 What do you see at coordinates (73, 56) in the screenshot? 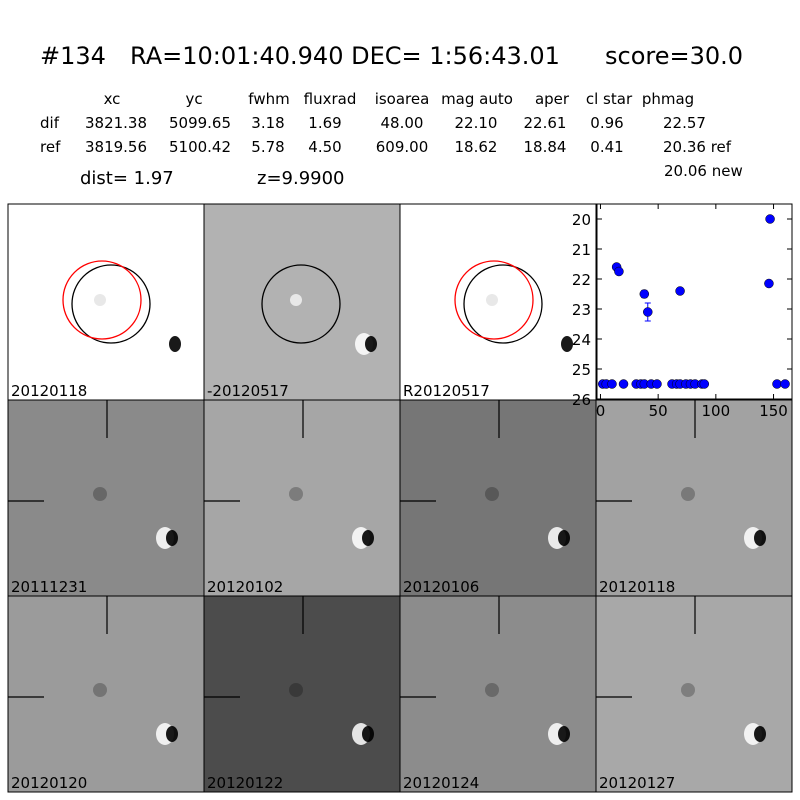
I see `candidate-id: #134` at bounding box center [73, 56].